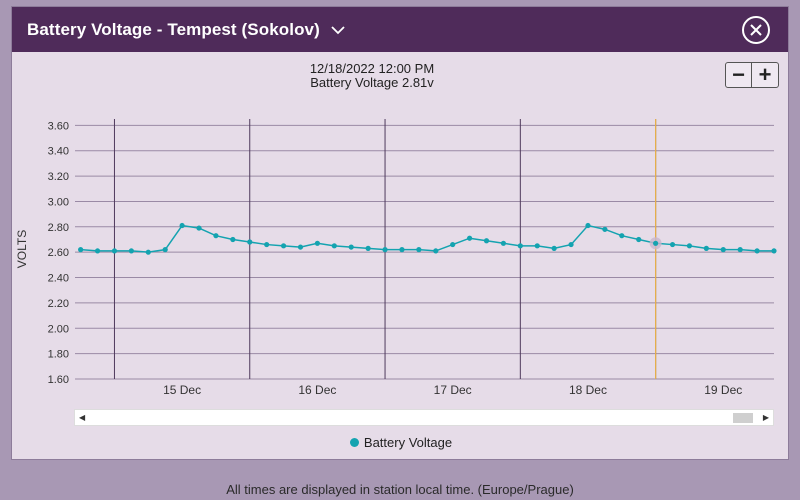  I want to click on x-tick-label: 16 Dec, so click(317, 390).